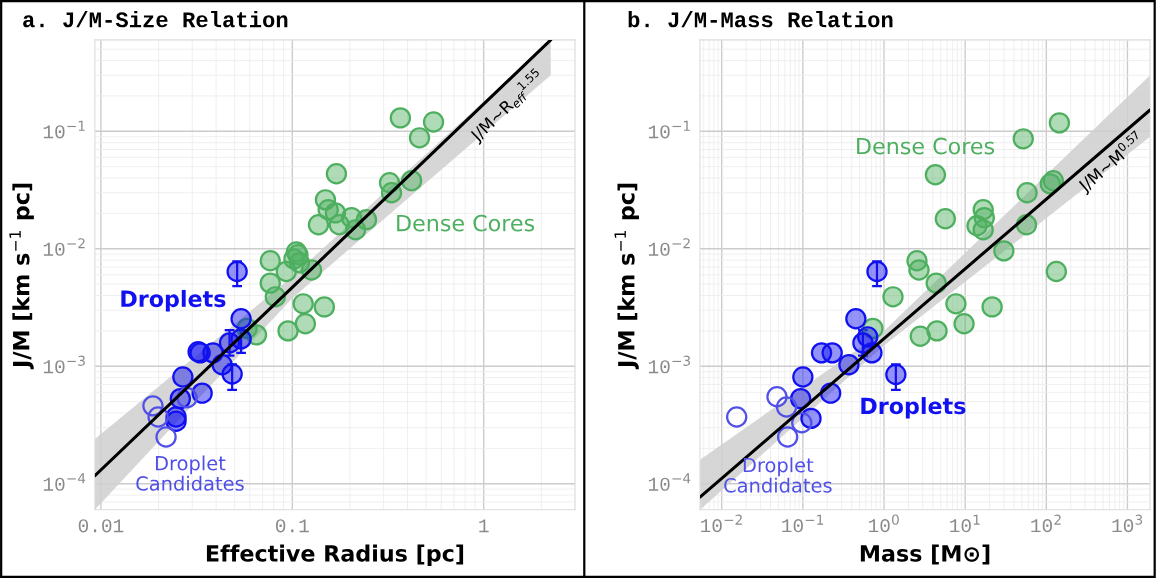 This screenshot has height=578, width=1157. Describe the element at coordinates (507, 106) in the screenshot. I see `text: J/M~R$_{eff}$$^{1.55}$` at that location.